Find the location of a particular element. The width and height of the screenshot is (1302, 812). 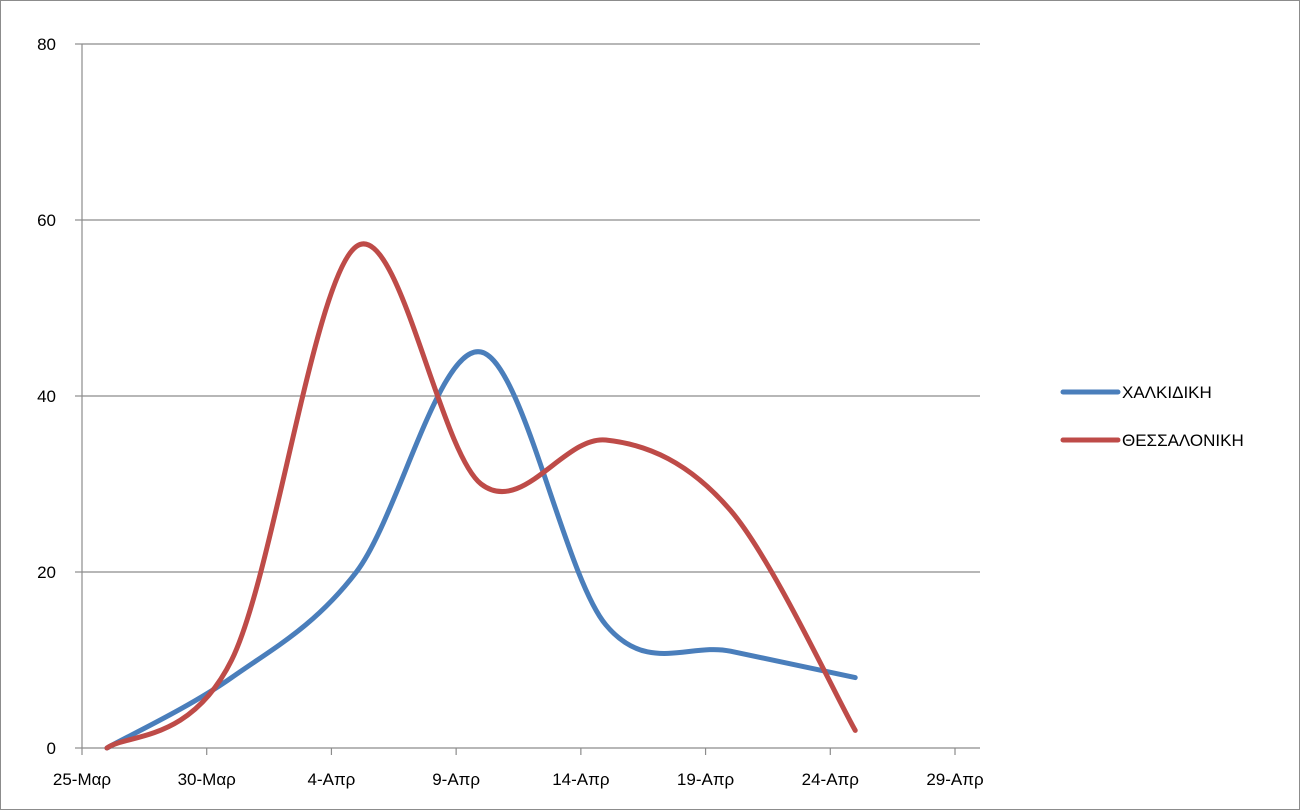

y-tick-label: 40 is located at coordinates (46, 396).